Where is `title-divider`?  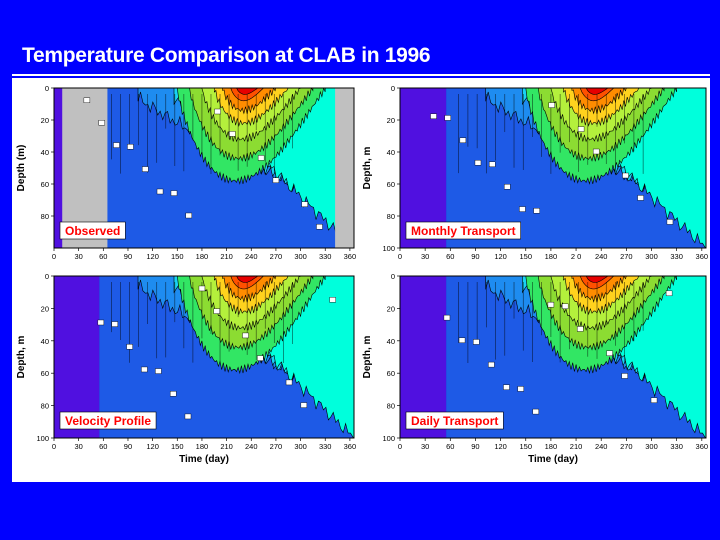 title-divider is located at coordinates (361, 75).